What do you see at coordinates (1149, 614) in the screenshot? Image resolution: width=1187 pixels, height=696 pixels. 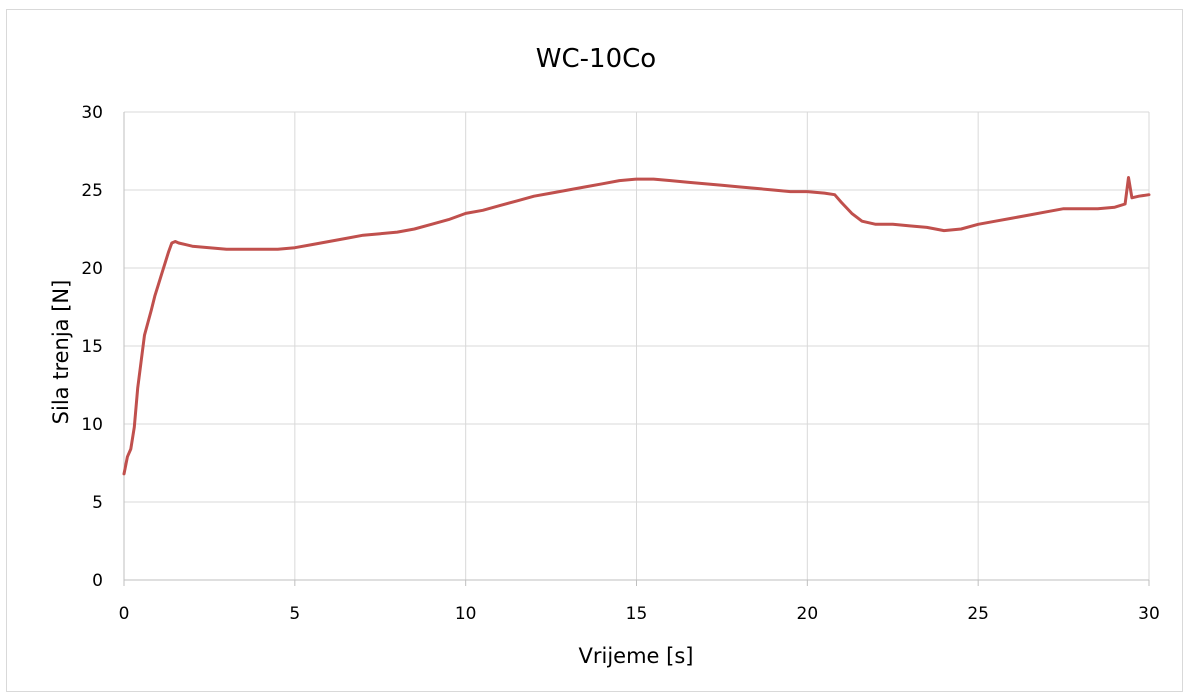 I see `x-tick-label: 30` at bounding box center [1149, 614].